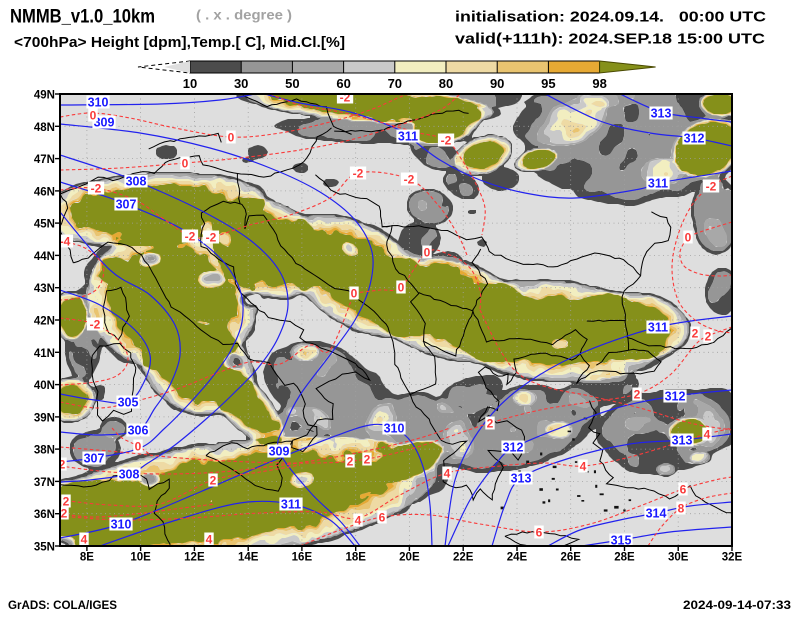 Image resolution: width=800 pixels, height=618 pixels. I want to click on svg-text: 24E, so click(517, 558).